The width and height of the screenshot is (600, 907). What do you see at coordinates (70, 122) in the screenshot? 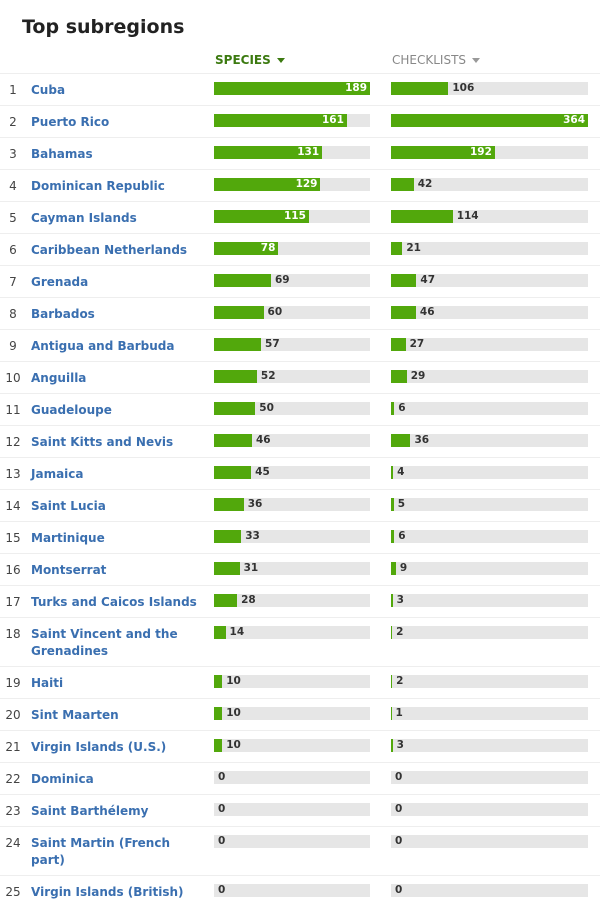
I see `region-link: Puerto Rico` at bounding box center [70, 122].